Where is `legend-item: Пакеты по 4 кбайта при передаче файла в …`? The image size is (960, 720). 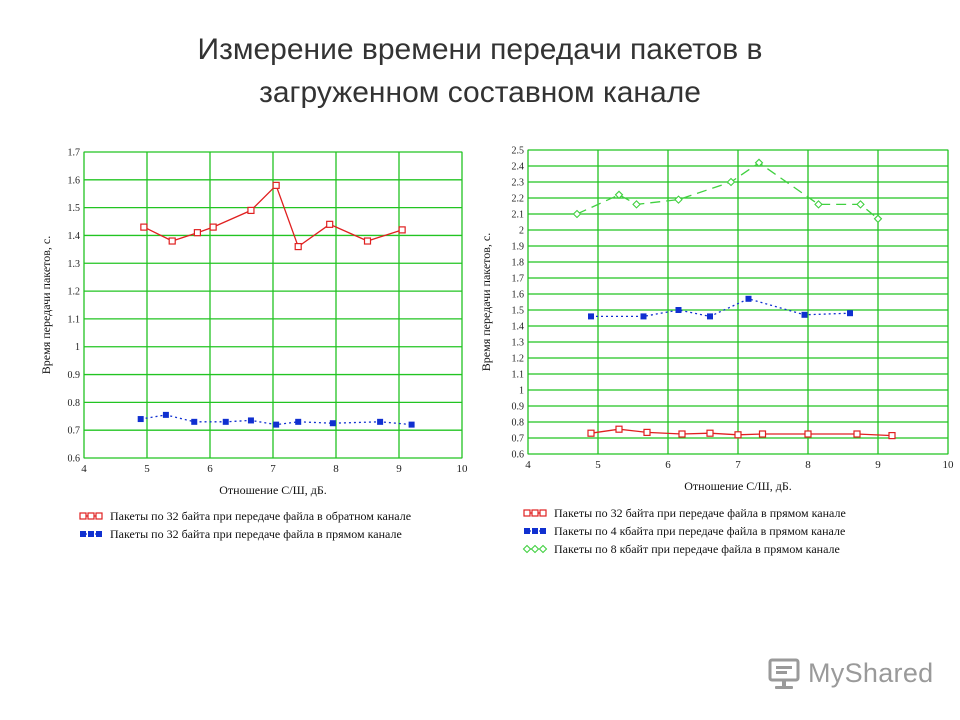 legend-item: Пакеты по 4 кбайта при передаче файла в … is located at coordinates (684, 531).